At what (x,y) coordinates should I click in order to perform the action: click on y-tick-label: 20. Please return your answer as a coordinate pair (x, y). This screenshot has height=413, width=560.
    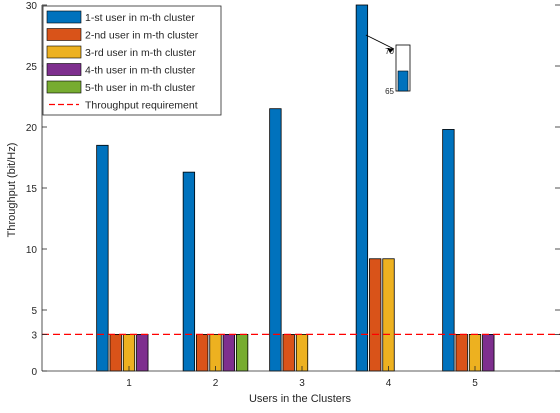
    Looking at the image, I should click on (32, 128).